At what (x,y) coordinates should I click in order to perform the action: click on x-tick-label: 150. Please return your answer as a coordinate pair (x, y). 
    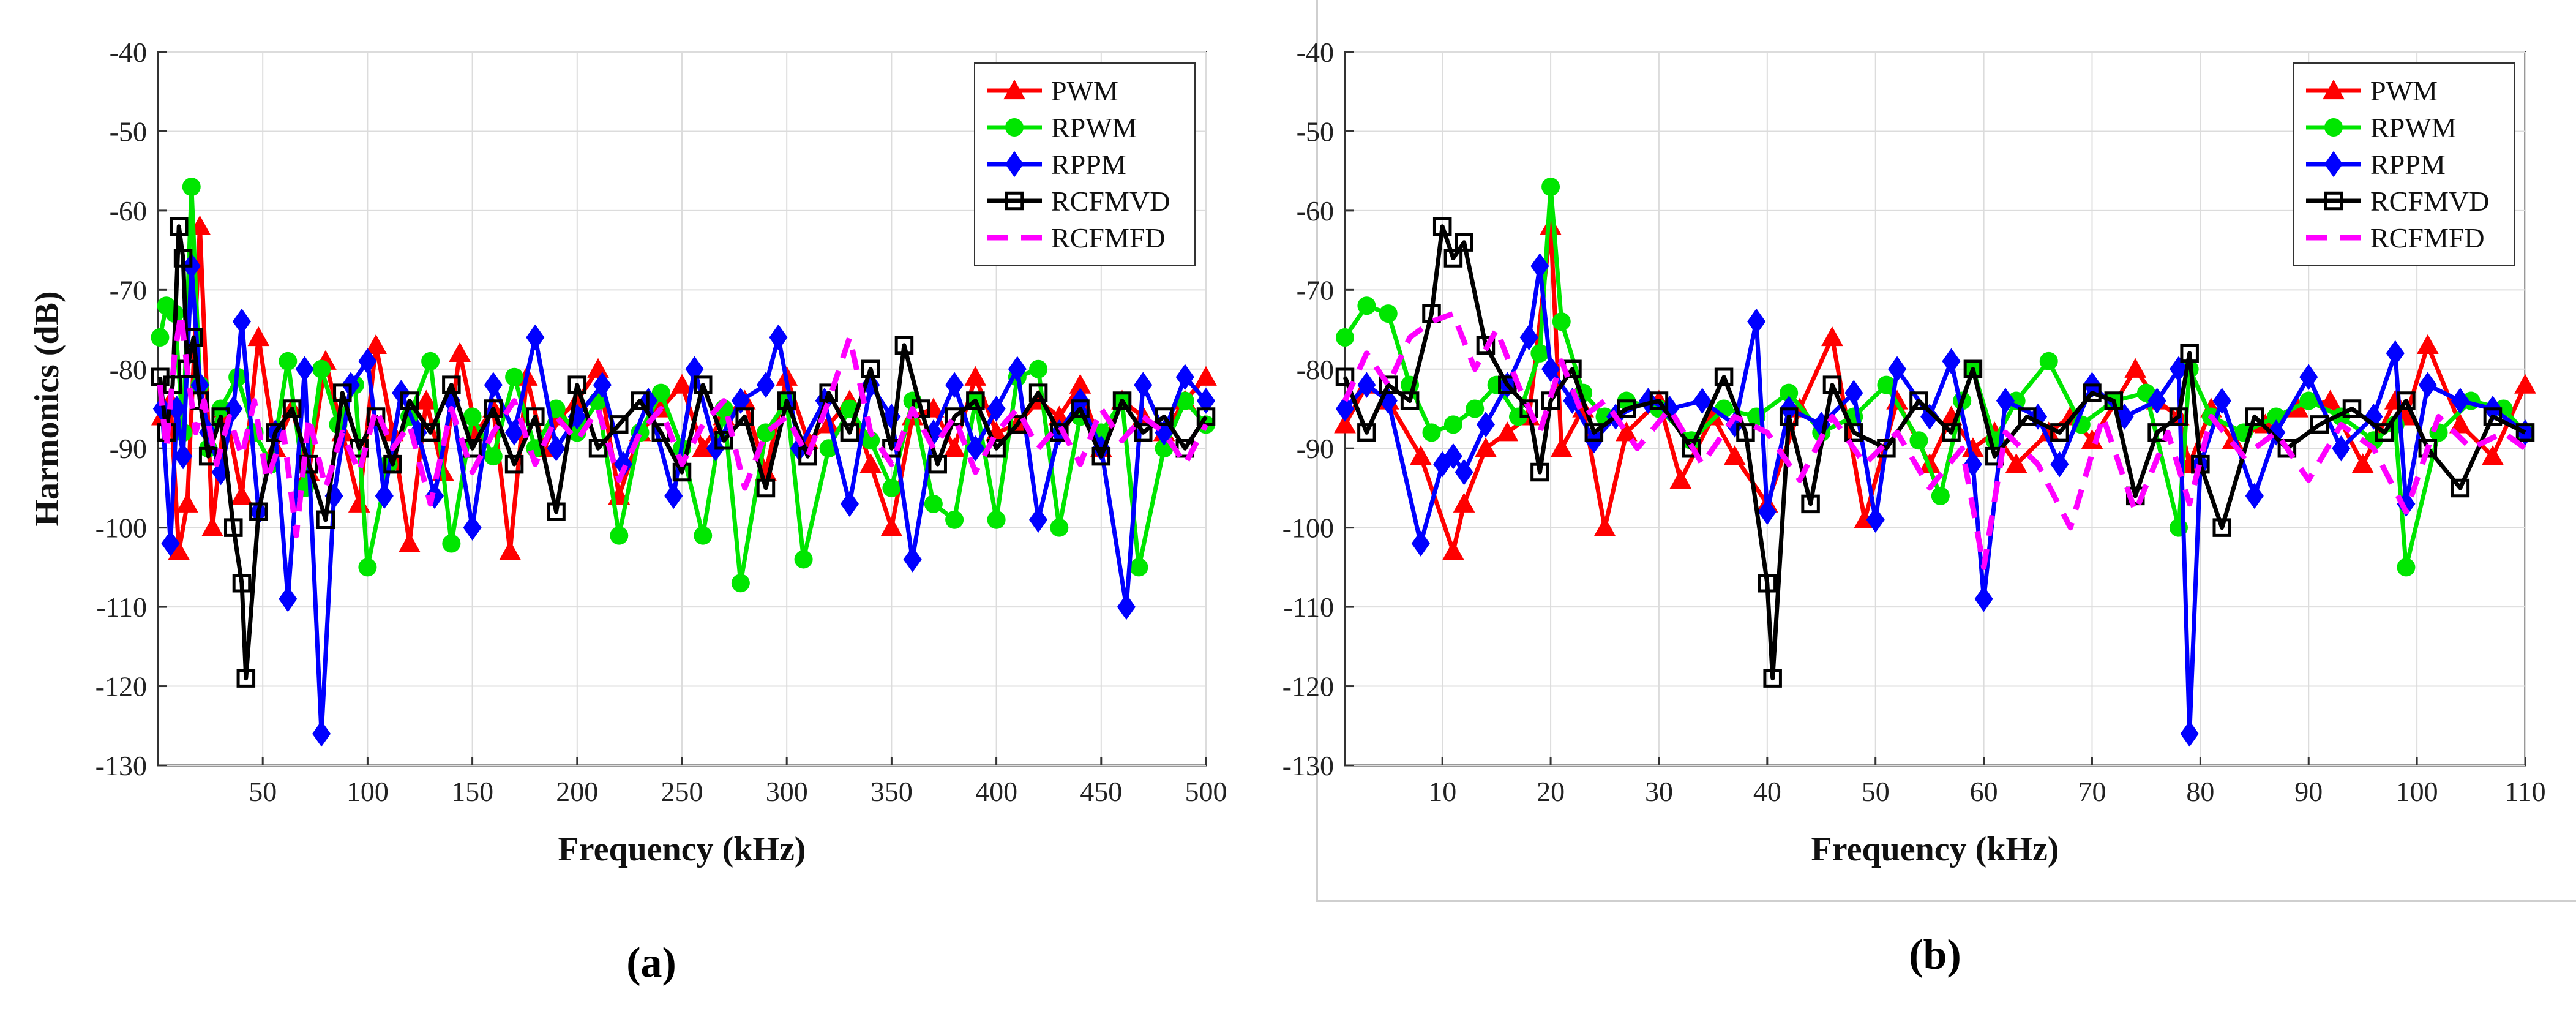
    Looking at the image, I should click on (472, 791).